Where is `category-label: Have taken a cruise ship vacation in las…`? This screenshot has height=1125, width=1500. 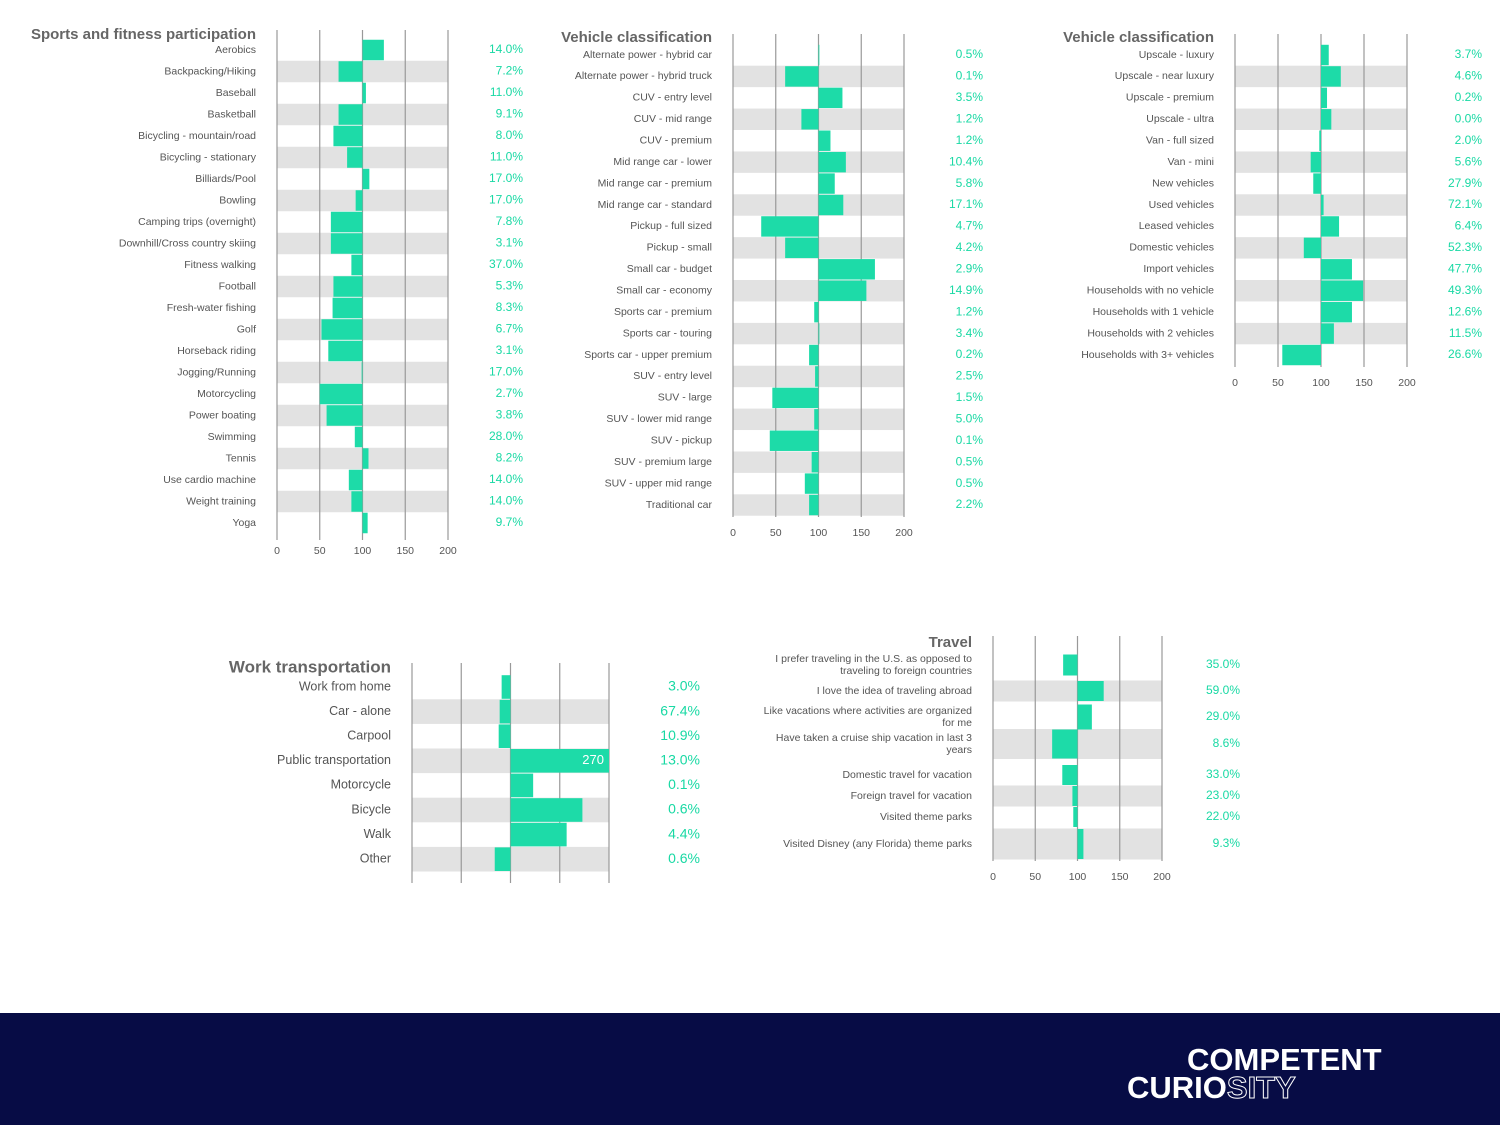
category-label: Have taken a cruise ship vacation in las… is located at coordinates (873, 744).